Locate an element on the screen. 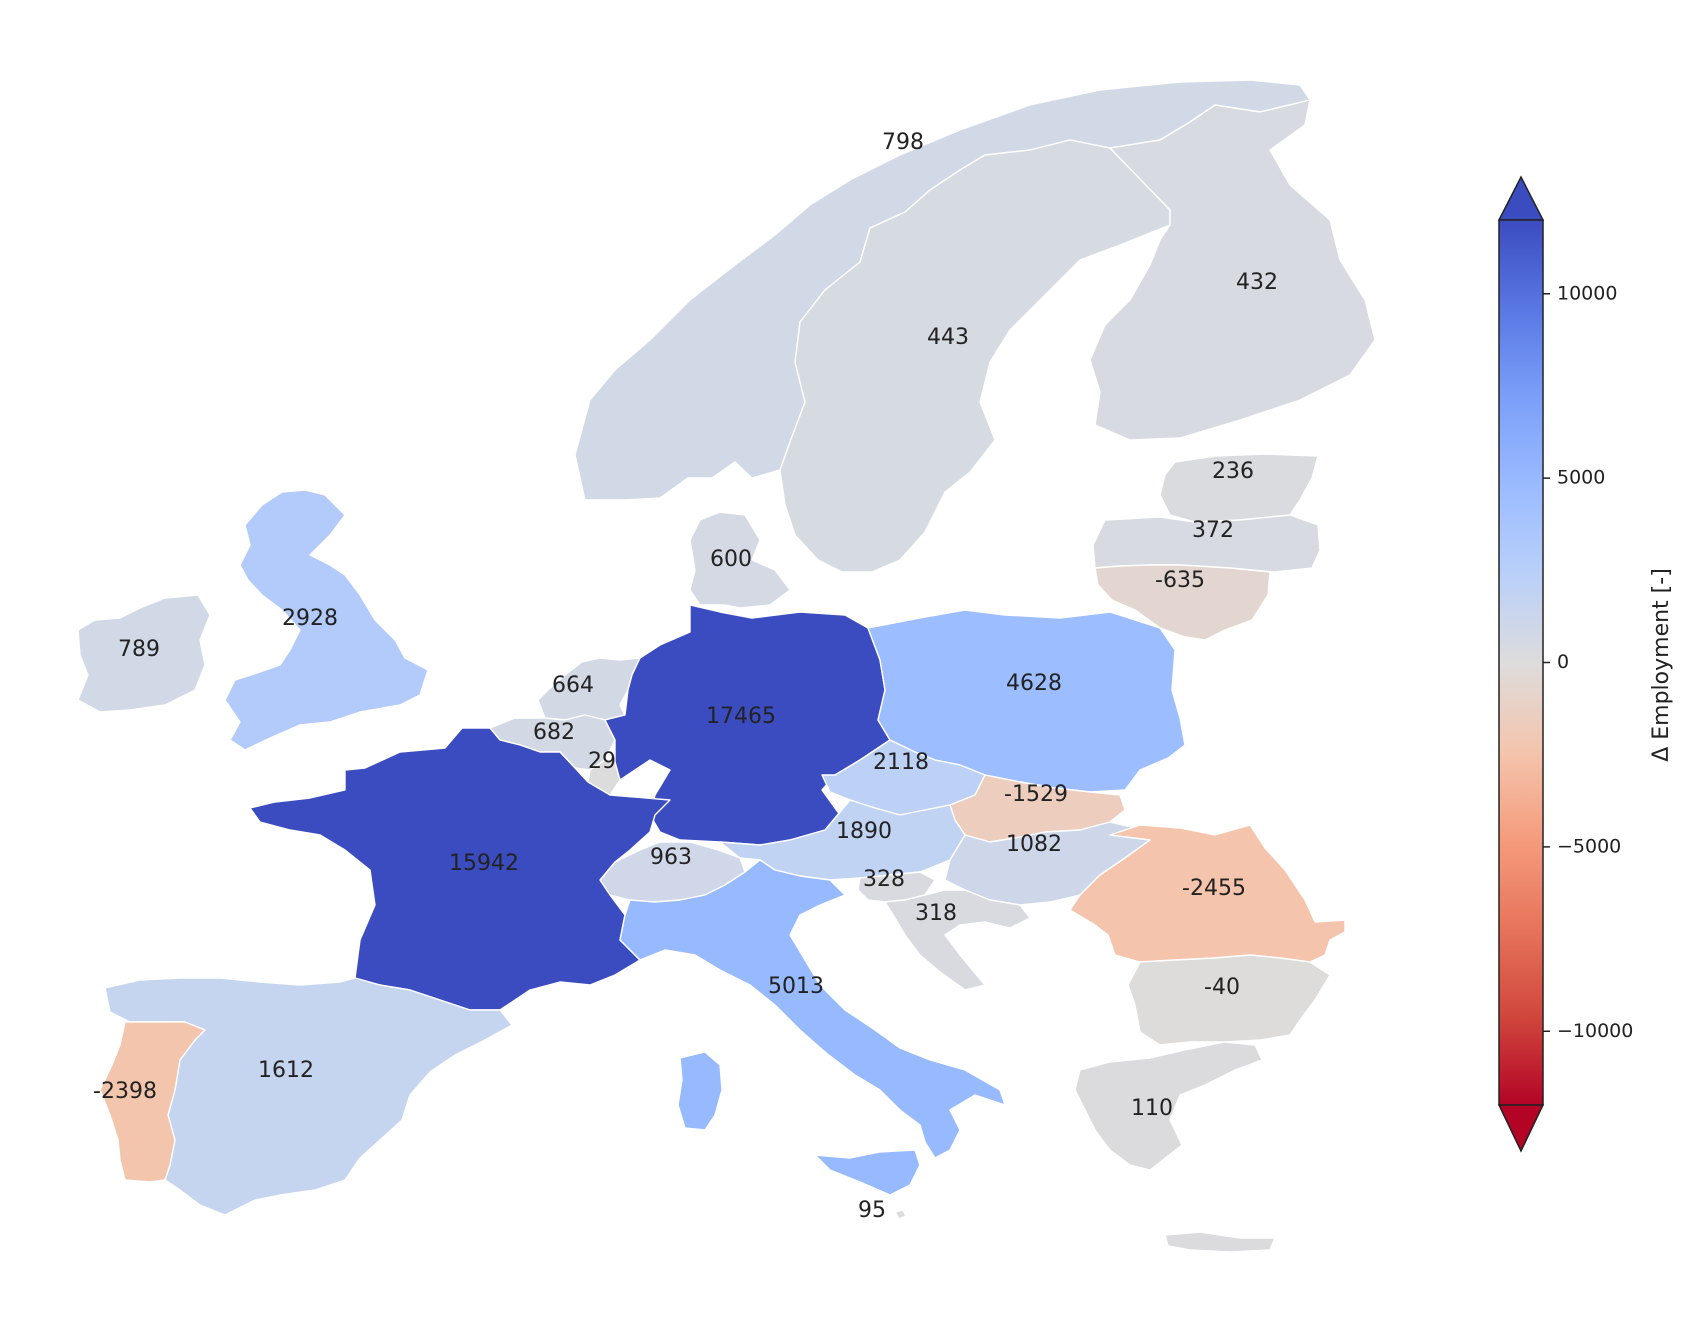  label-germany: 17465 is located at coordinates (741, 716).